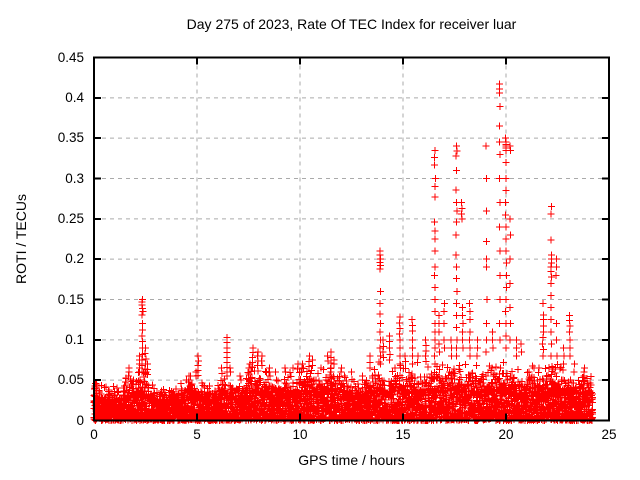  Describe the element at coordinates (74, 259) in the screenshot. I see `y-tick-label: 0.2` at that location.